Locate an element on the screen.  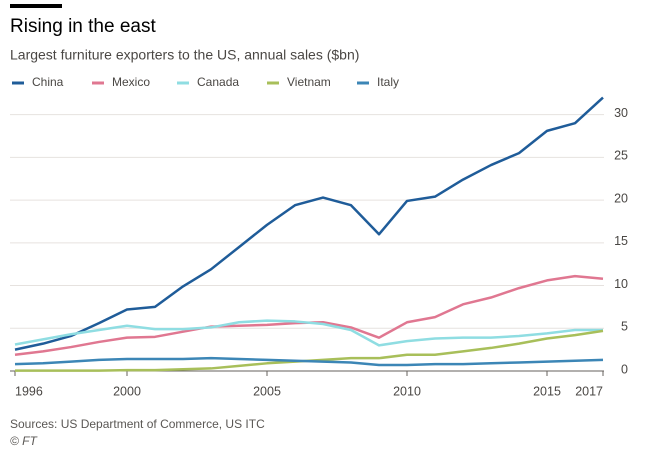
y-tick-label: 0 is located at coordinates (624, 369).